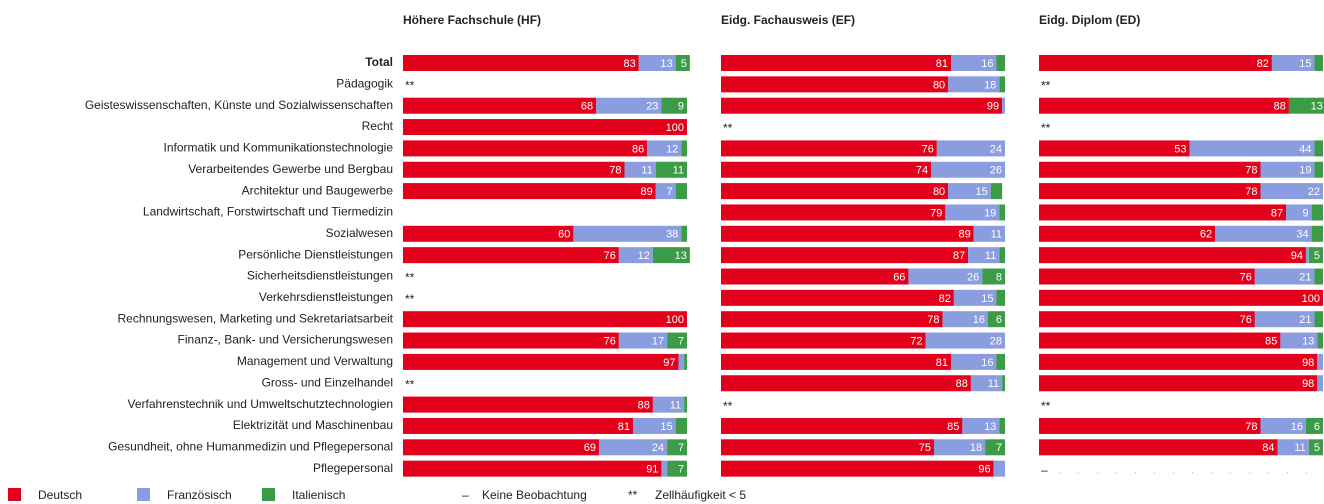  What do you see at coordinates (624, 427) in the screenshot?
I see `segment-label: 81` at bounding box center [624, 427].